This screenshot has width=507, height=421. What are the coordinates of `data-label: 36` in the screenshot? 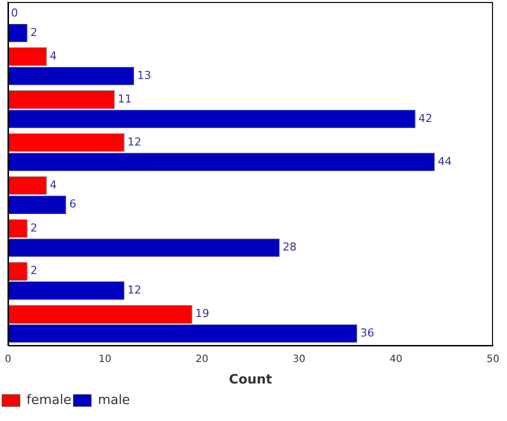 It's located at (367, 333).